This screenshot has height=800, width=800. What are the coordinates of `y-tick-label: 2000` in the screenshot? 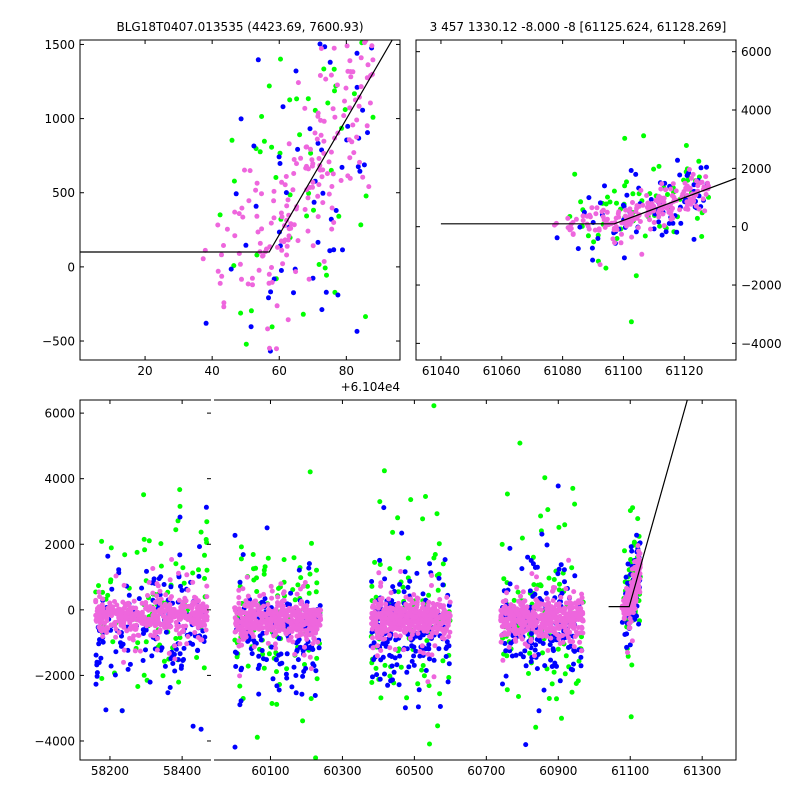 It's located at (756, 169).